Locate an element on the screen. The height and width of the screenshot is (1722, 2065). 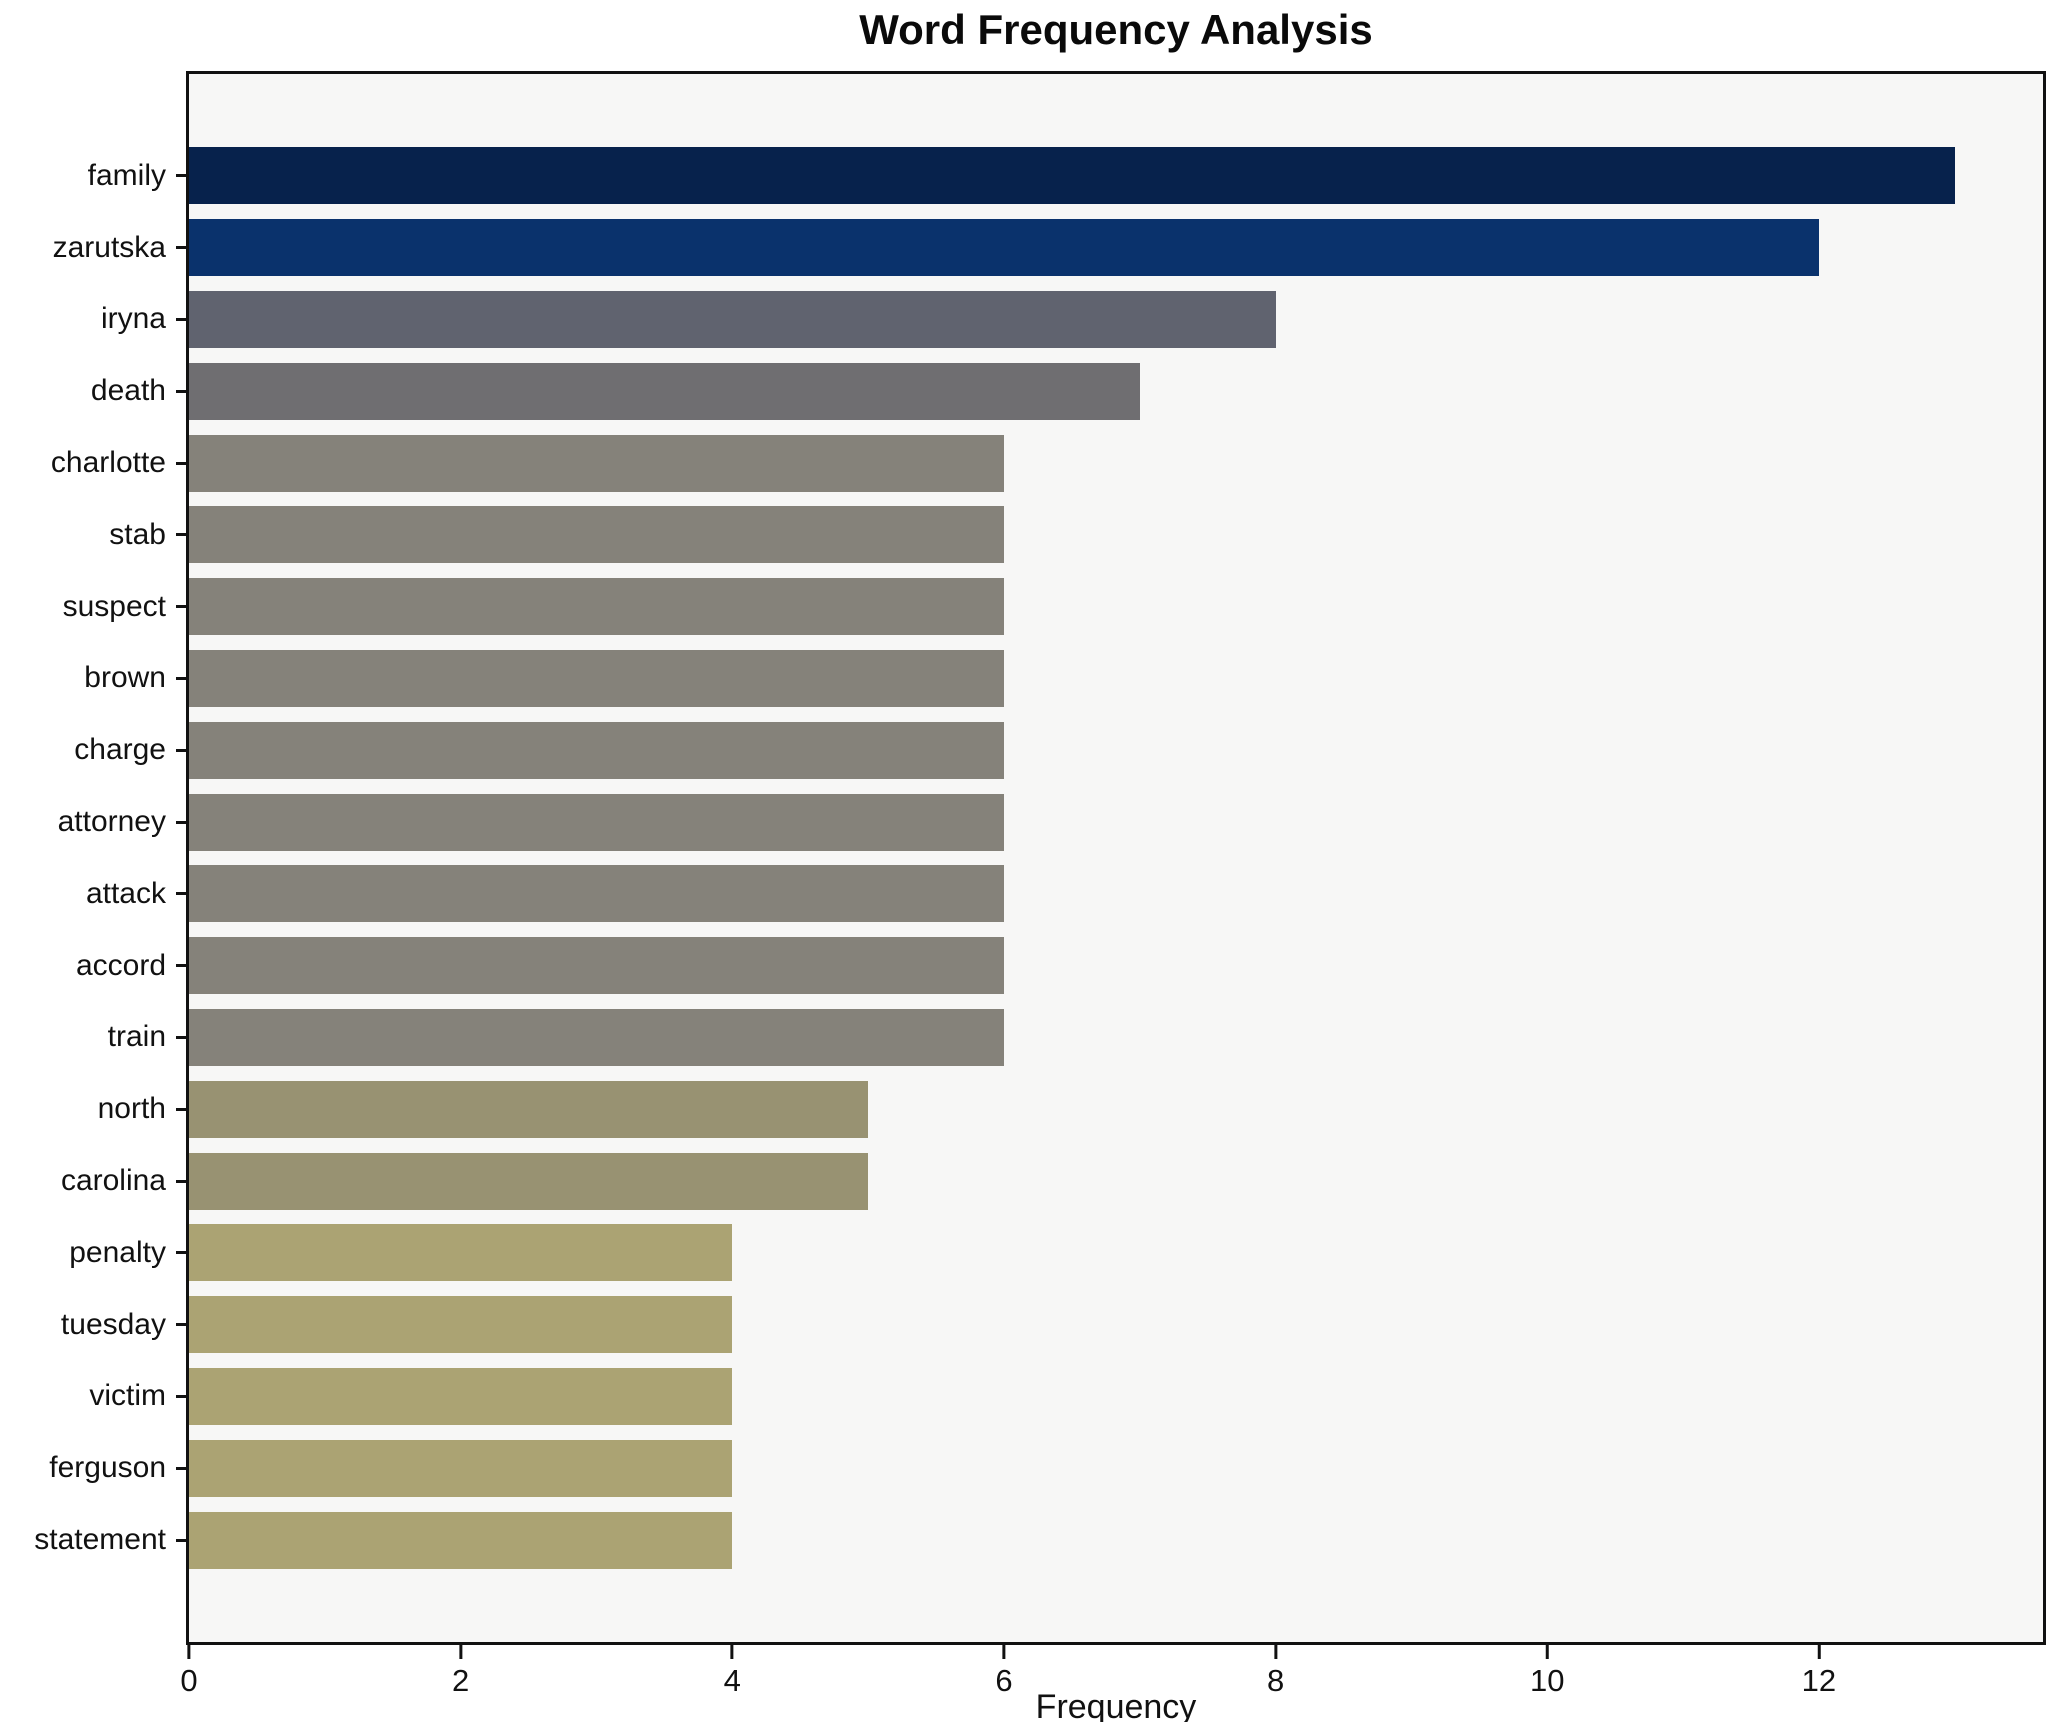
x-tick-label: 12 is located at coordinates (1819, 1680).